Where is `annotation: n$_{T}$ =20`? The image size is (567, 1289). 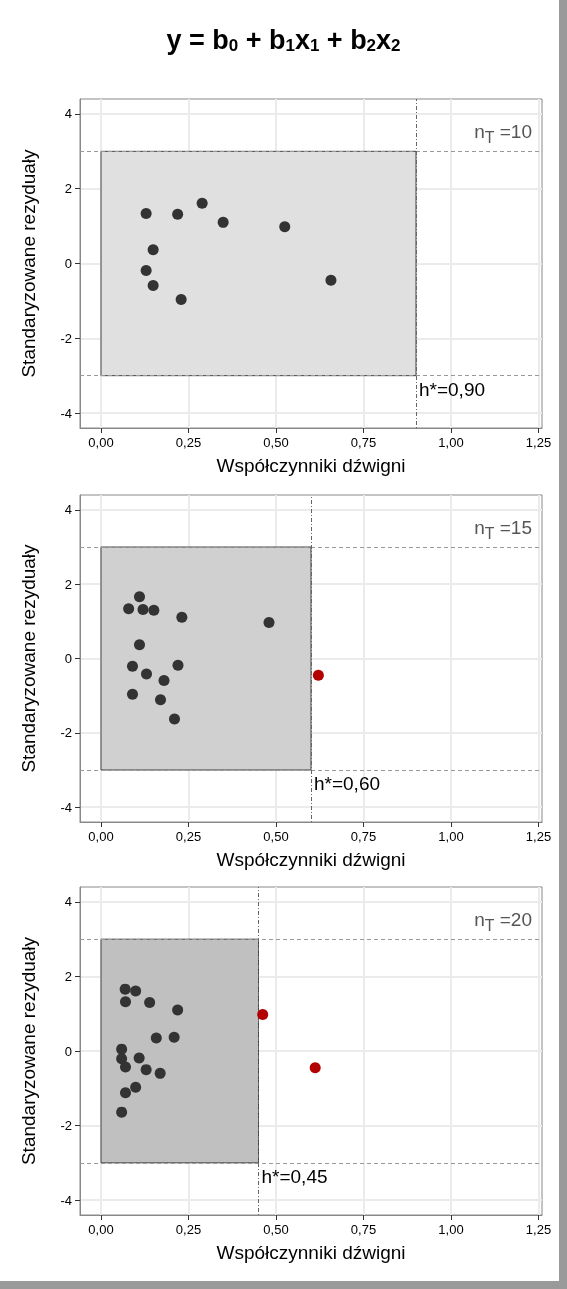
annotation: n$_{T}$ =20 is located at coordinates (503, 922).